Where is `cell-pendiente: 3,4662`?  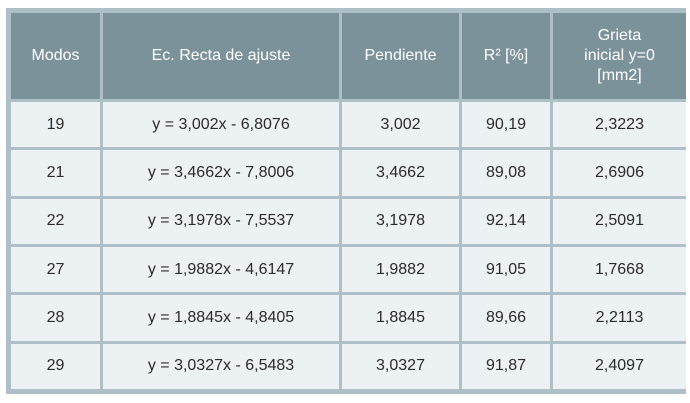 cell-pendiente: 3,4662 is located at coordinates (400, 173).